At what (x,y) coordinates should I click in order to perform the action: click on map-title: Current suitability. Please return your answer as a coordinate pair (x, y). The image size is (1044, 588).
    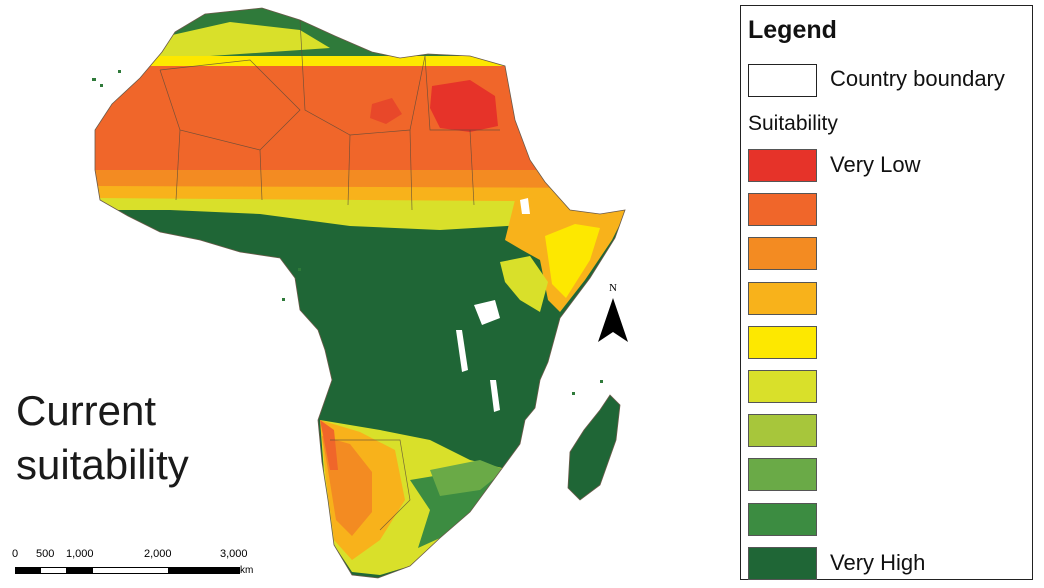
    Looking at the image, I should click on (102, 438).